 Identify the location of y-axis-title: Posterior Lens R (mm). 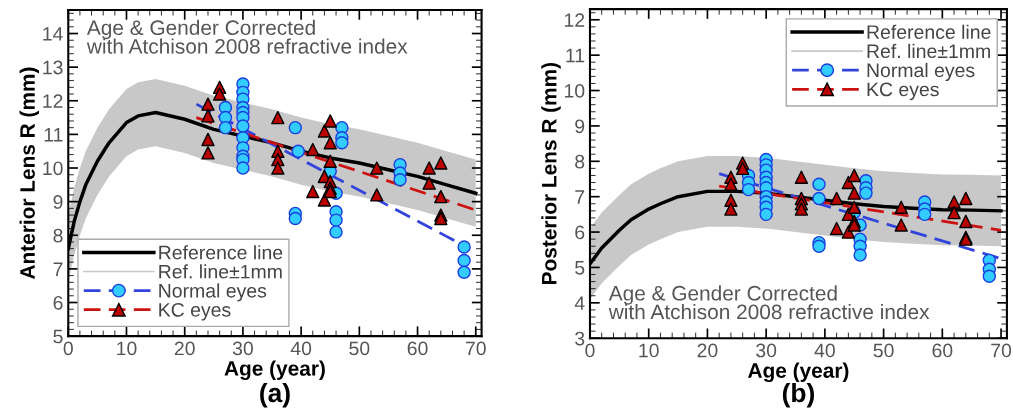
(551, 173).